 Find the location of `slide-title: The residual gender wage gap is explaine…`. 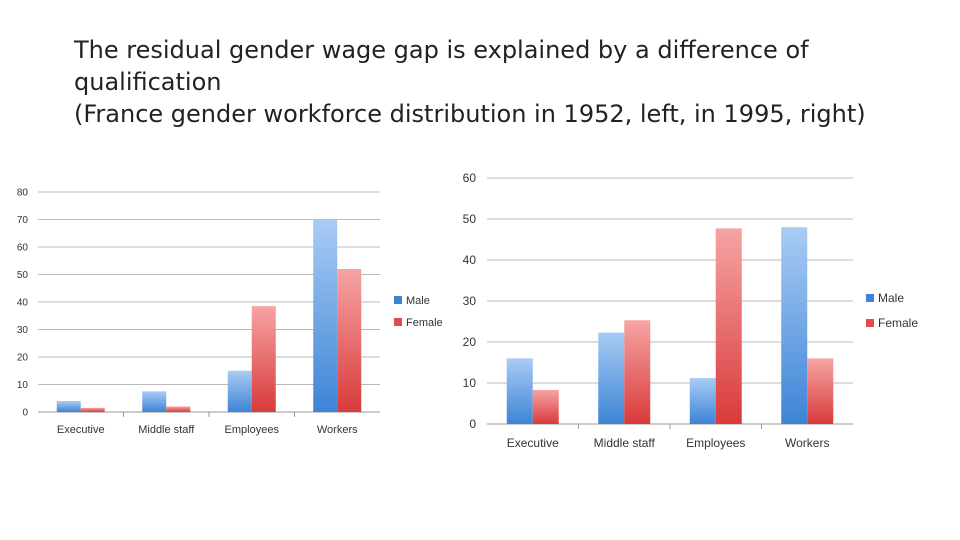

slide-title: The residual gender wage gap is explaine… is located at coordinates (474, 82).